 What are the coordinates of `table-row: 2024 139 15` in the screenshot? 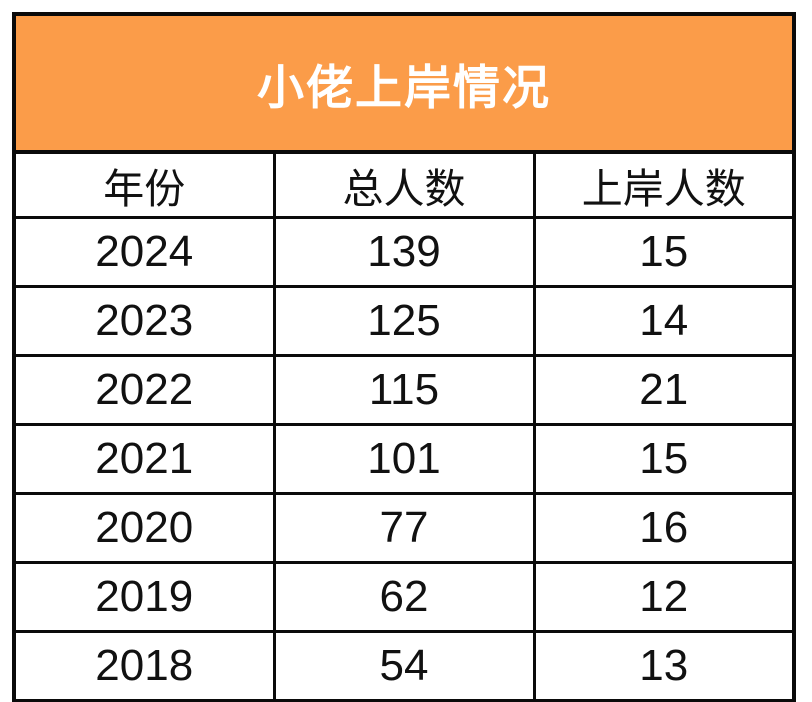 It's located at (404, 252).